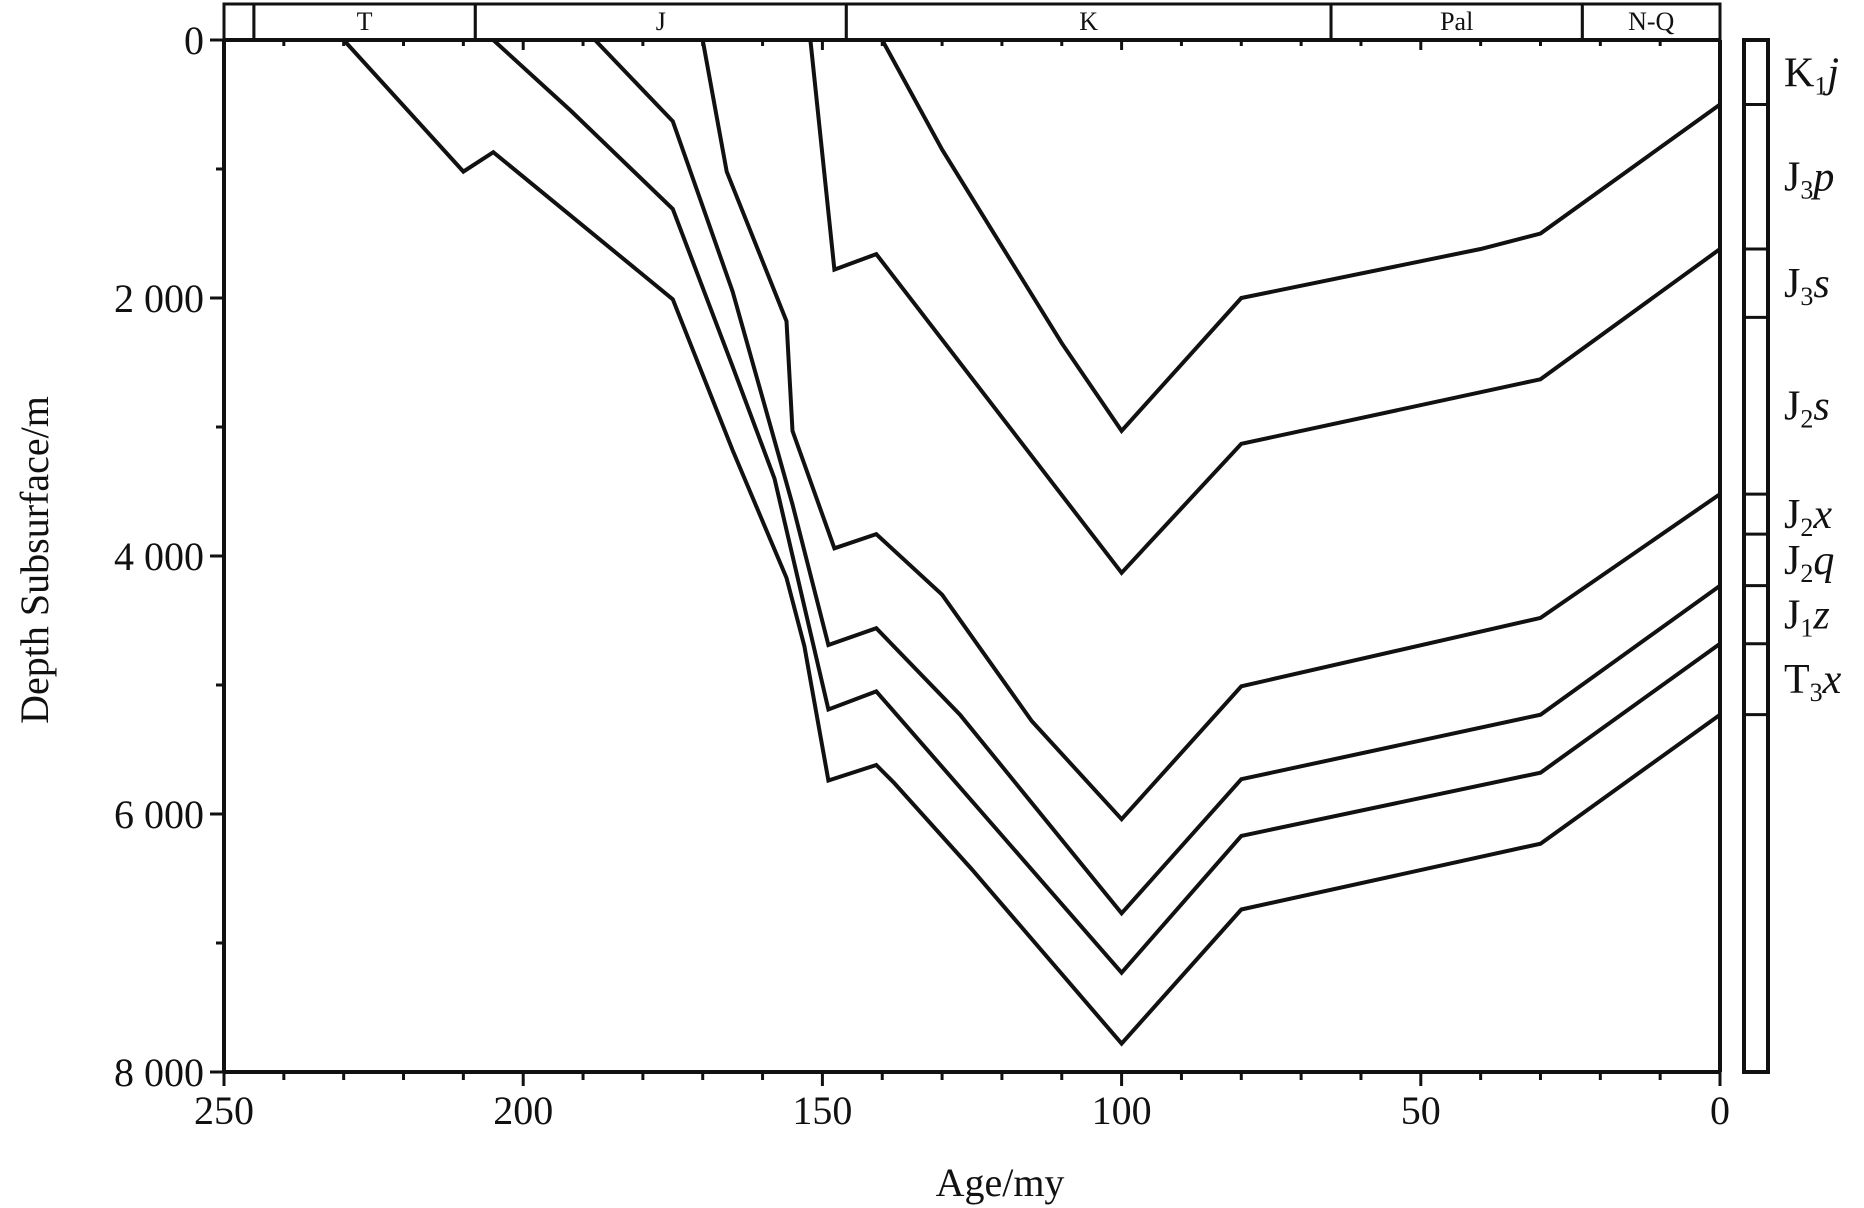 The image size is (1864, 1208). Describe the element at coordinates (1808, 517) in the screenshot. I see `strat-label-5: J2x` at that location.